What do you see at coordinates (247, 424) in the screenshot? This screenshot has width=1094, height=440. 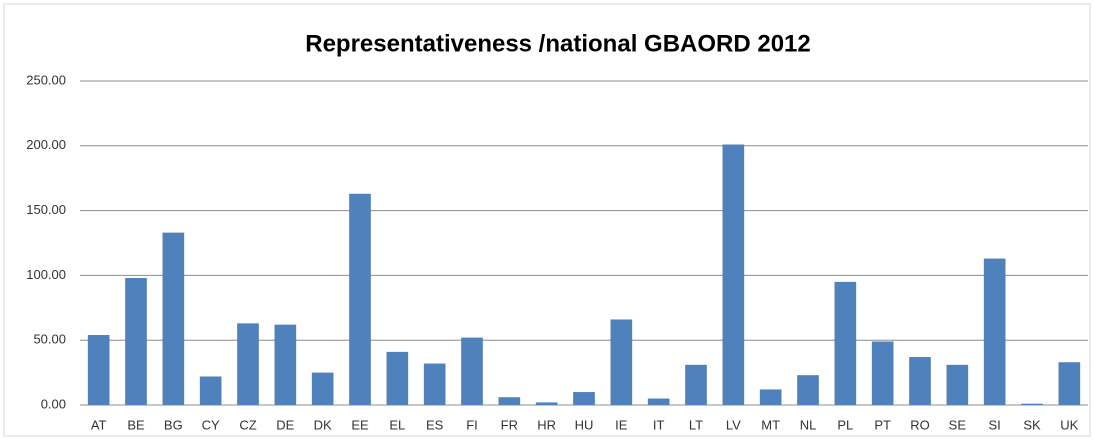 I see `x-tick-label: CZ` at bounding box center [247, 424].